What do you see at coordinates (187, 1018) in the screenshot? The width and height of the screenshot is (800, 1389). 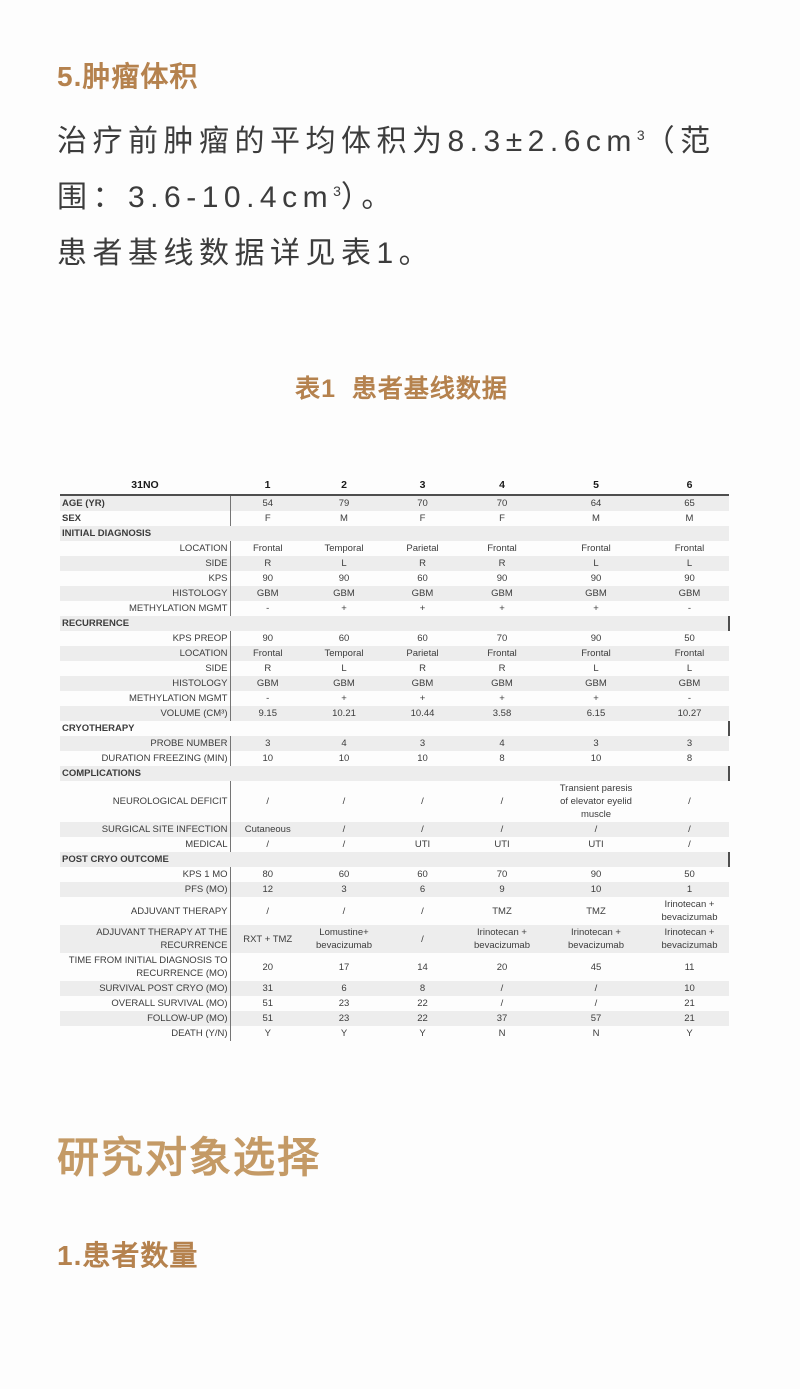 I see `row-label: FOLLOW-UP (MO)` at bounding box center [187, 1018].